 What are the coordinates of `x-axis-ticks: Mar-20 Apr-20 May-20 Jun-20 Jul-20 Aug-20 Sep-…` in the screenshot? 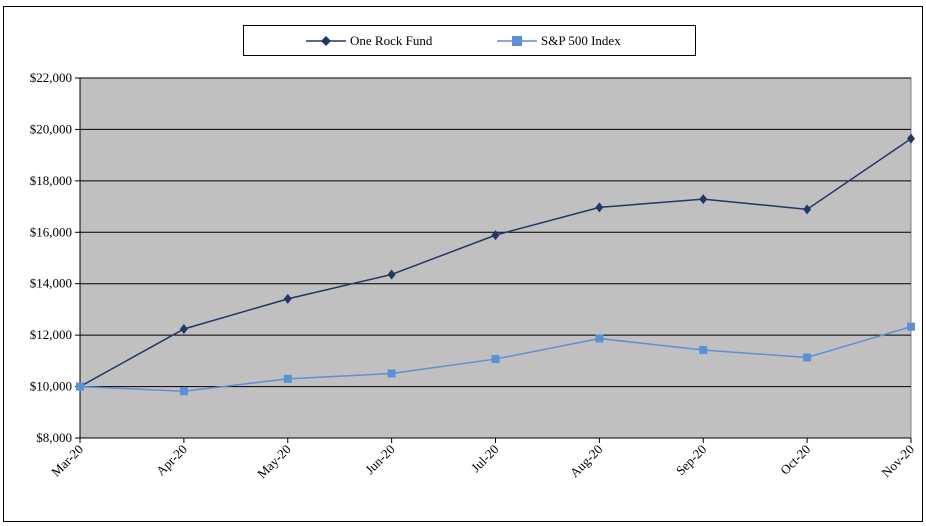 It's located at (482, 459).